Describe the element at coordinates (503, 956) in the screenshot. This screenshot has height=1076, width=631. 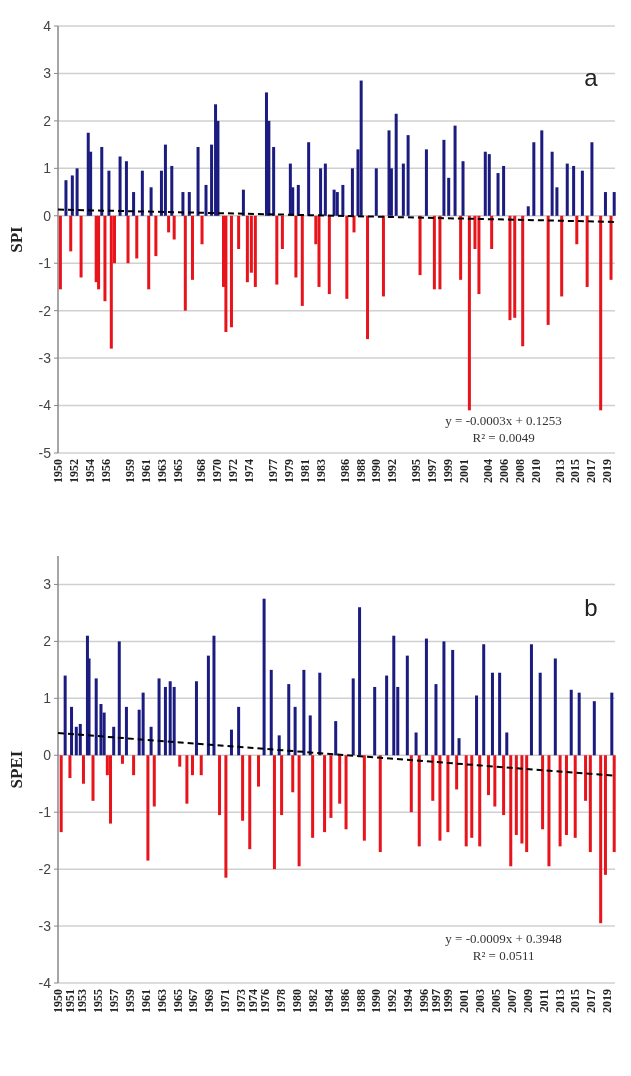
I see `annotation: R² = 0.0511` at that location.